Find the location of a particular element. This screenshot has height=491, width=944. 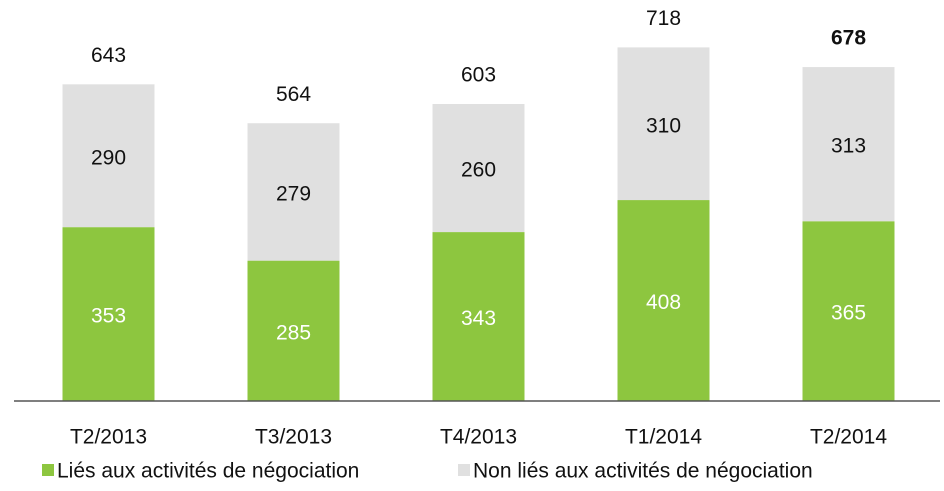

legend-label: Non liés aux activités de négociation is located at coordinates (643, 471).